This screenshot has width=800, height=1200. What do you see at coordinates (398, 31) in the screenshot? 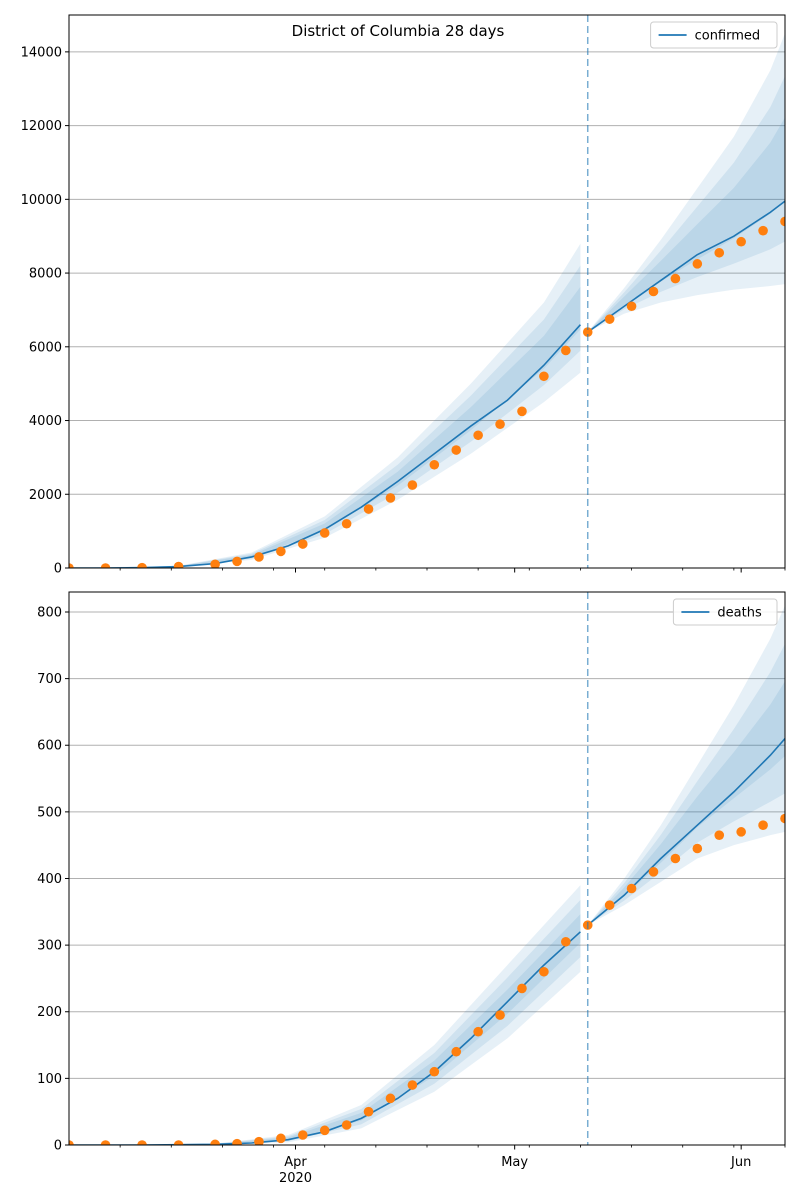
I see `chart-title: District of Columbia 28 days` at bounding box center [398, 31].